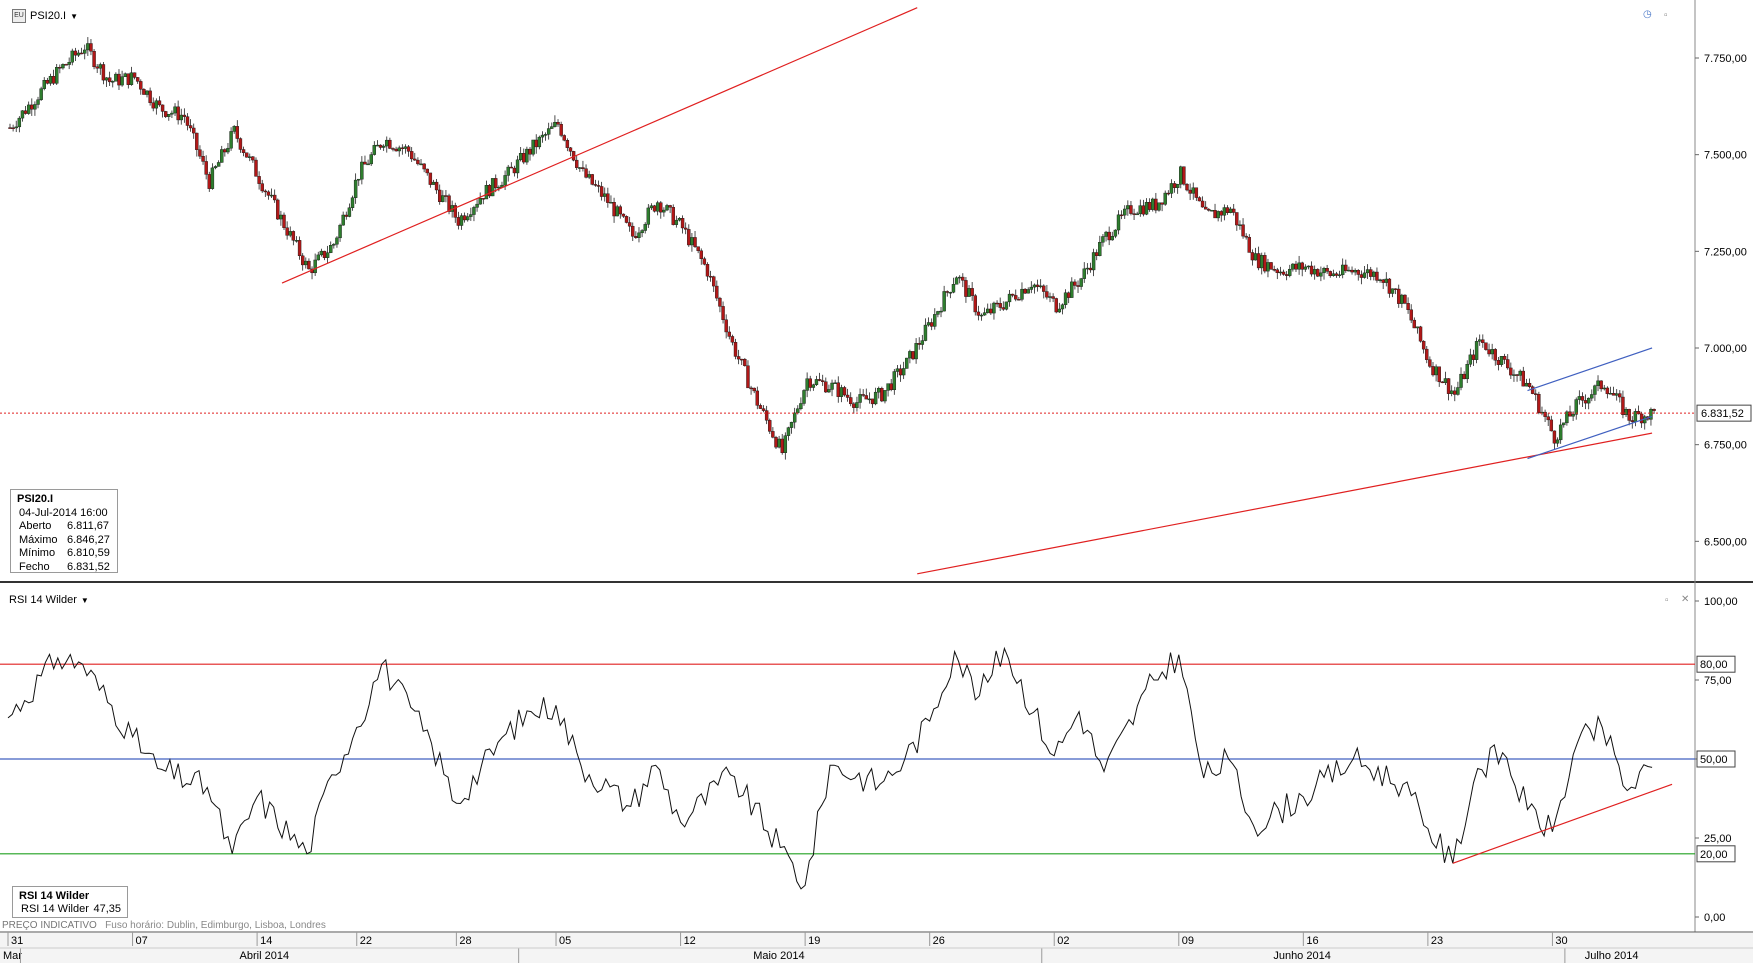 Image resolution: width=1753 pixels, height=963 pixels. What do you see at coordinates (12, 956) in the screenshot?
I see `x-month-label: Mar` at bounding box center [12, 956].